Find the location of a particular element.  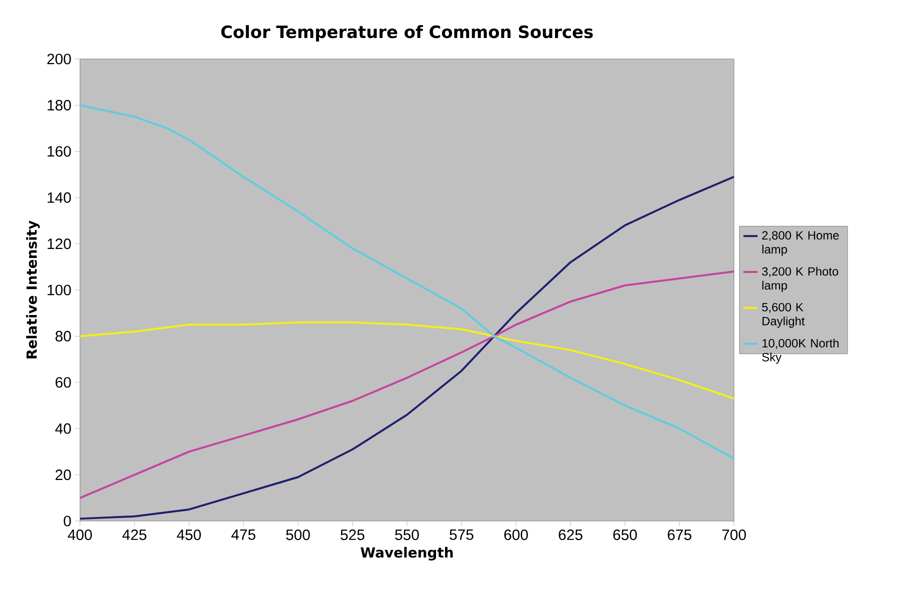

y-tick-label: 200 is located at coordinates (59, 59).